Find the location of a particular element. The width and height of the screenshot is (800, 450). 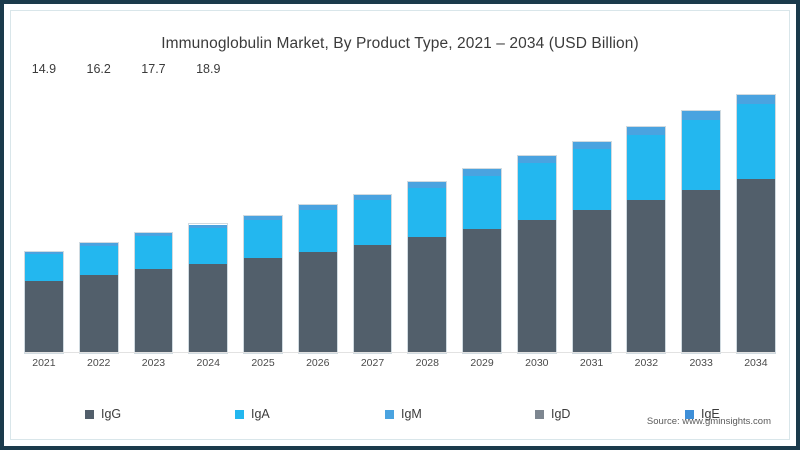

bar-value-label: 18.9 is located at coordinates (208, 69).